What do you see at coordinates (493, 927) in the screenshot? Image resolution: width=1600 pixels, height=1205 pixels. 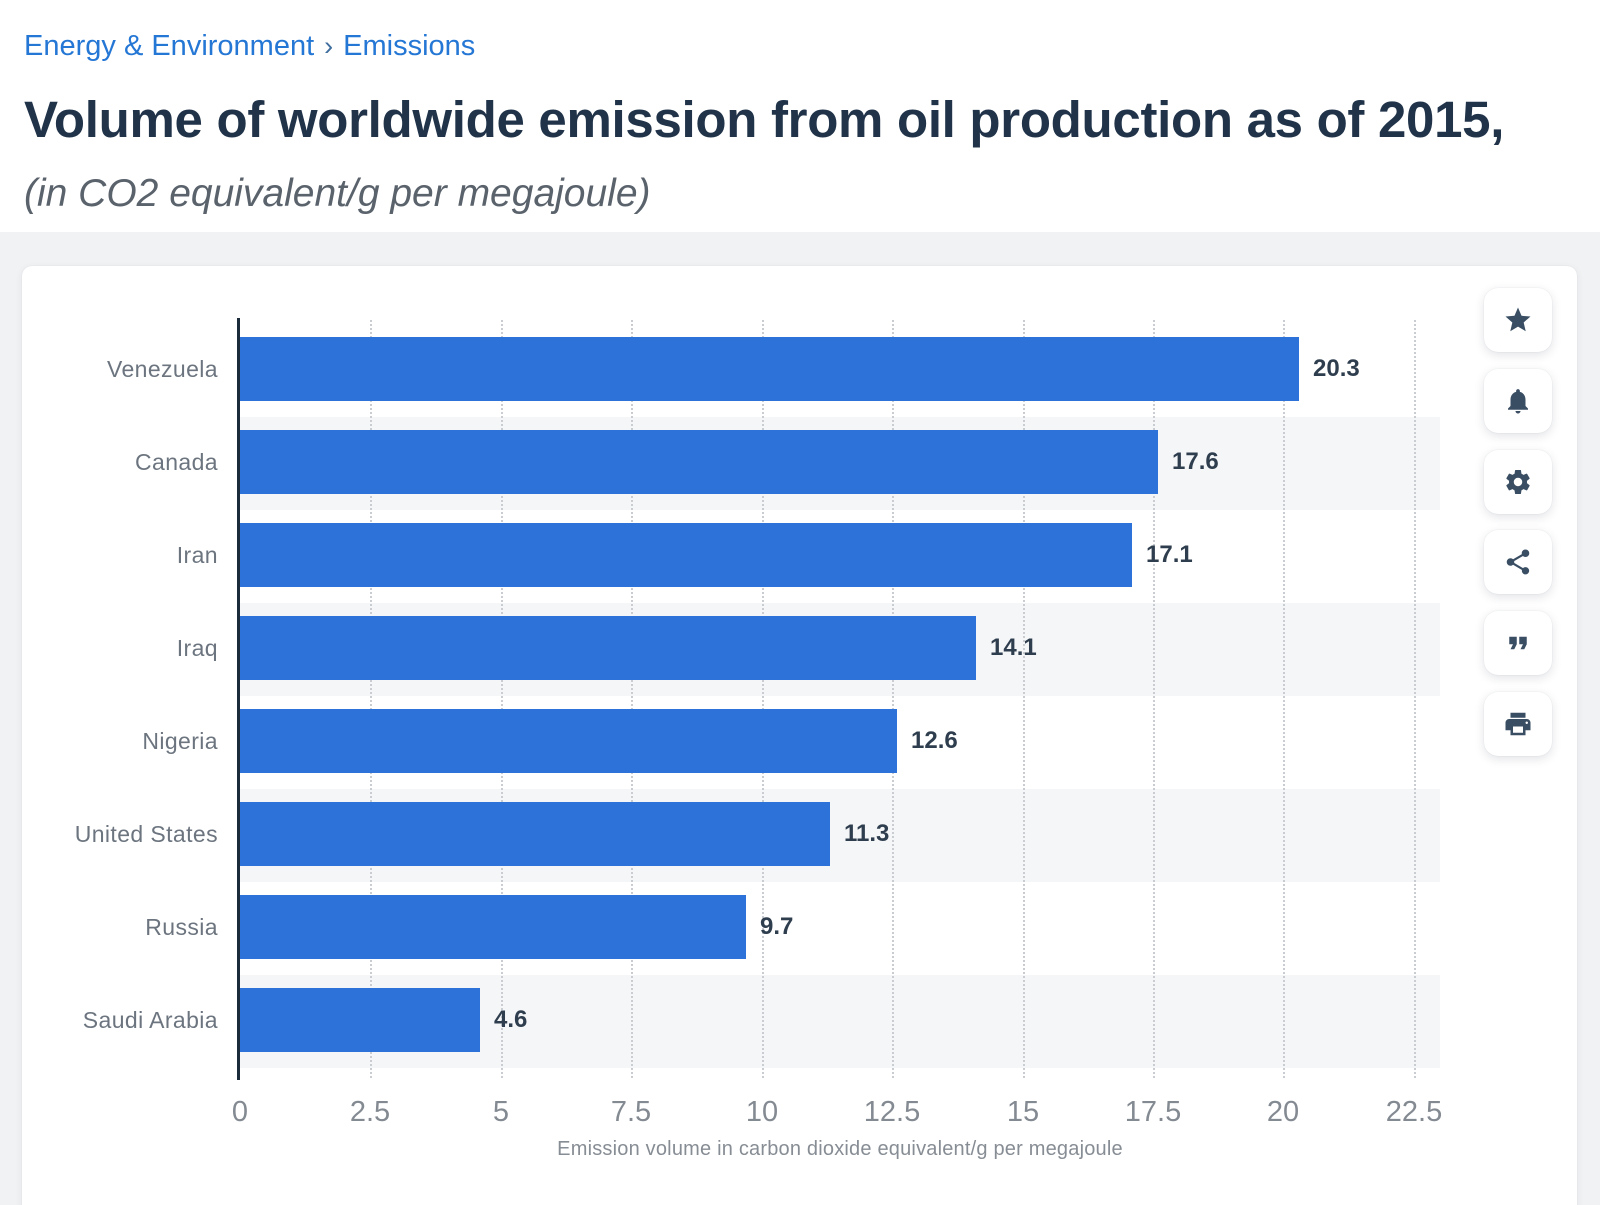 I see `bar-russia` at bounding box center [493, 927].